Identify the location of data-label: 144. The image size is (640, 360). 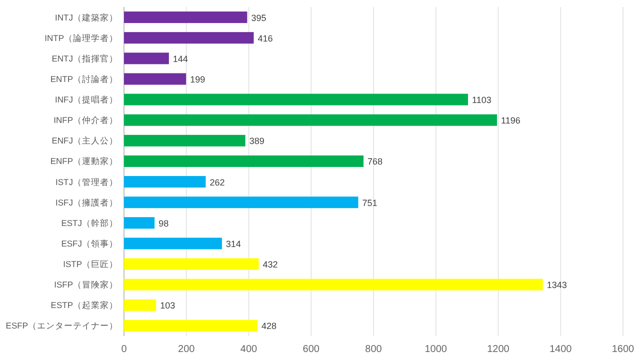
(180, 59).